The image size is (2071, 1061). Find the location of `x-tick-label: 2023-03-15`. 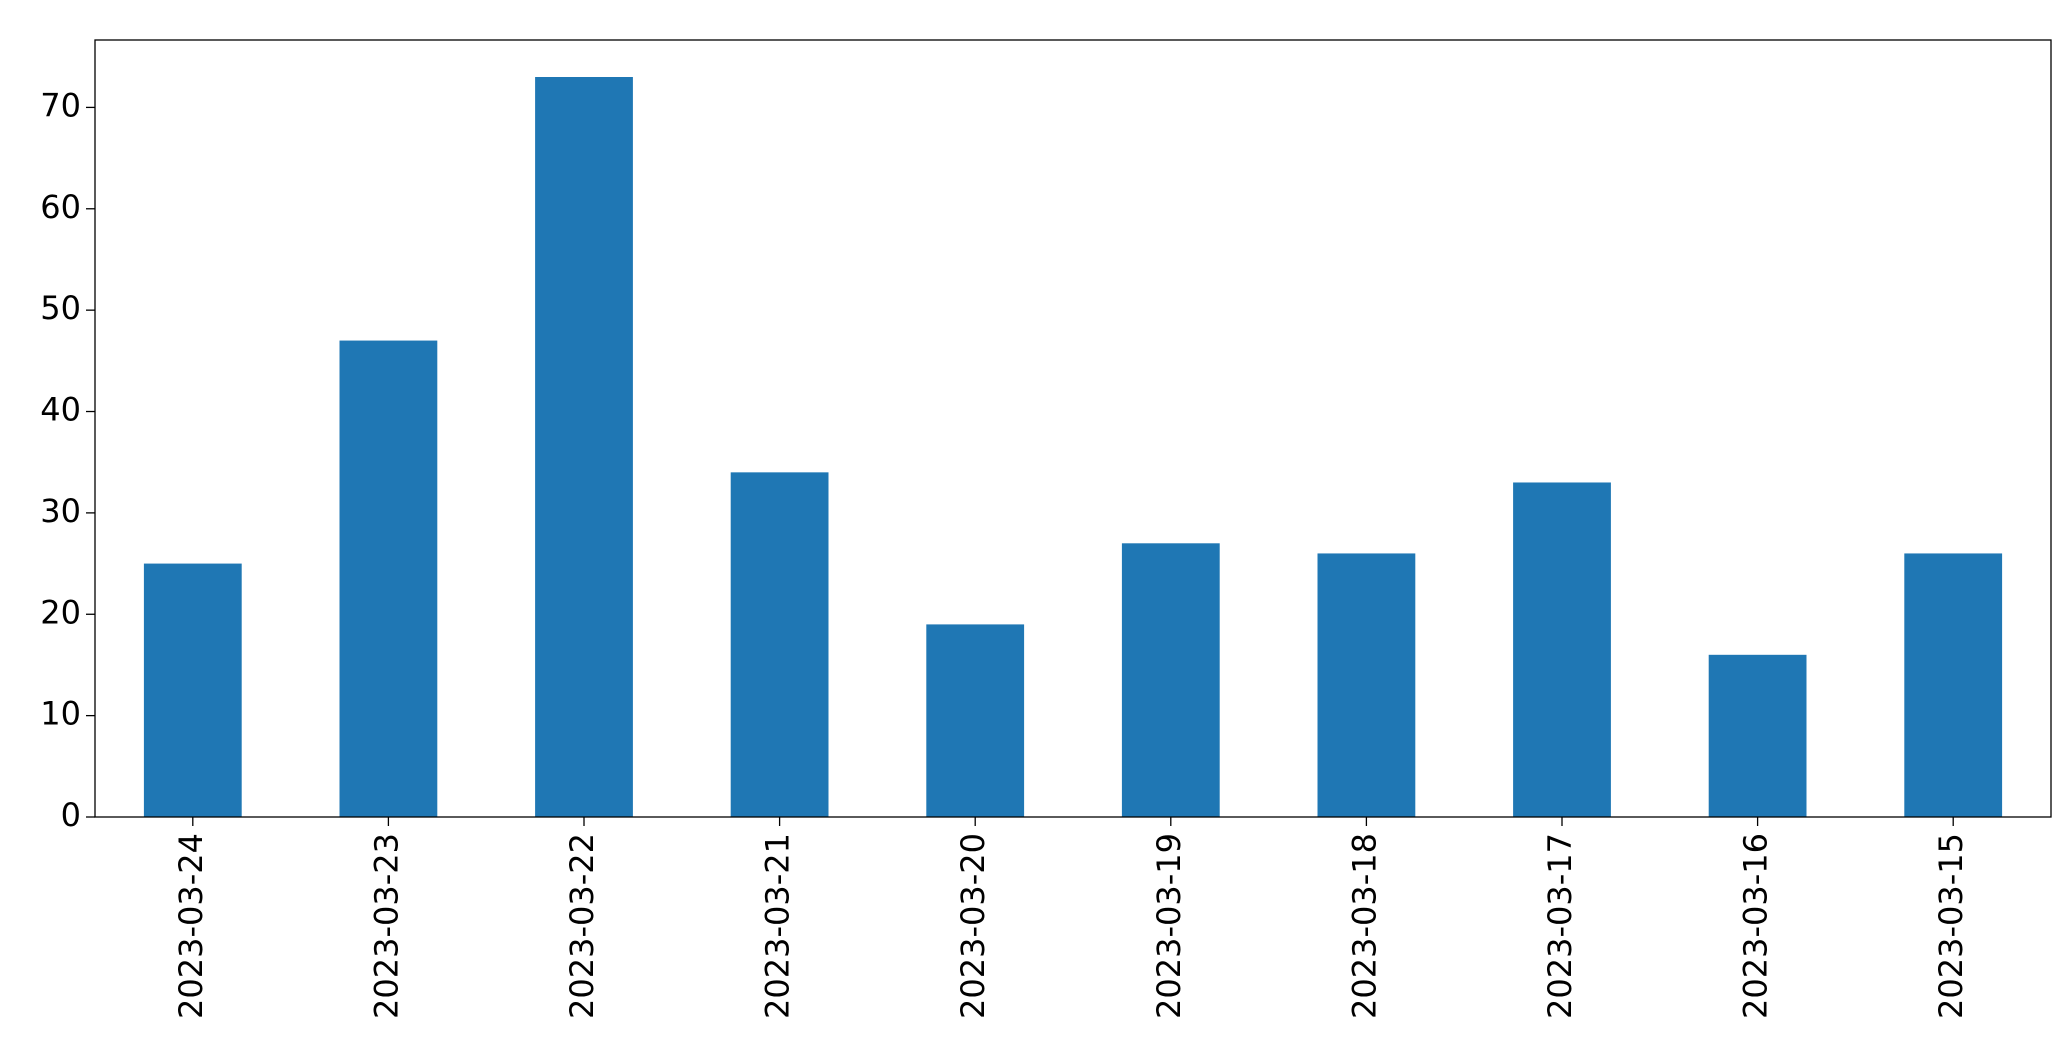

x-tick-label: 2023-03-15 is located at coordinates (1951, 926).